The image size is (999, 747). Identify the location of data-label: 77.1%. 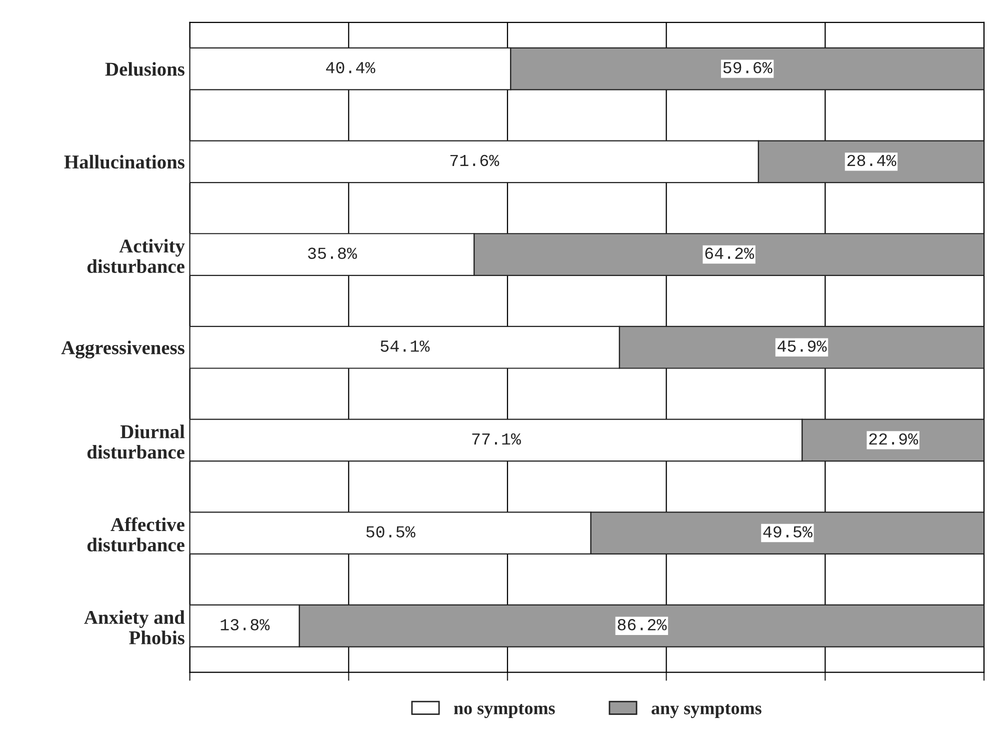
(496, 439).